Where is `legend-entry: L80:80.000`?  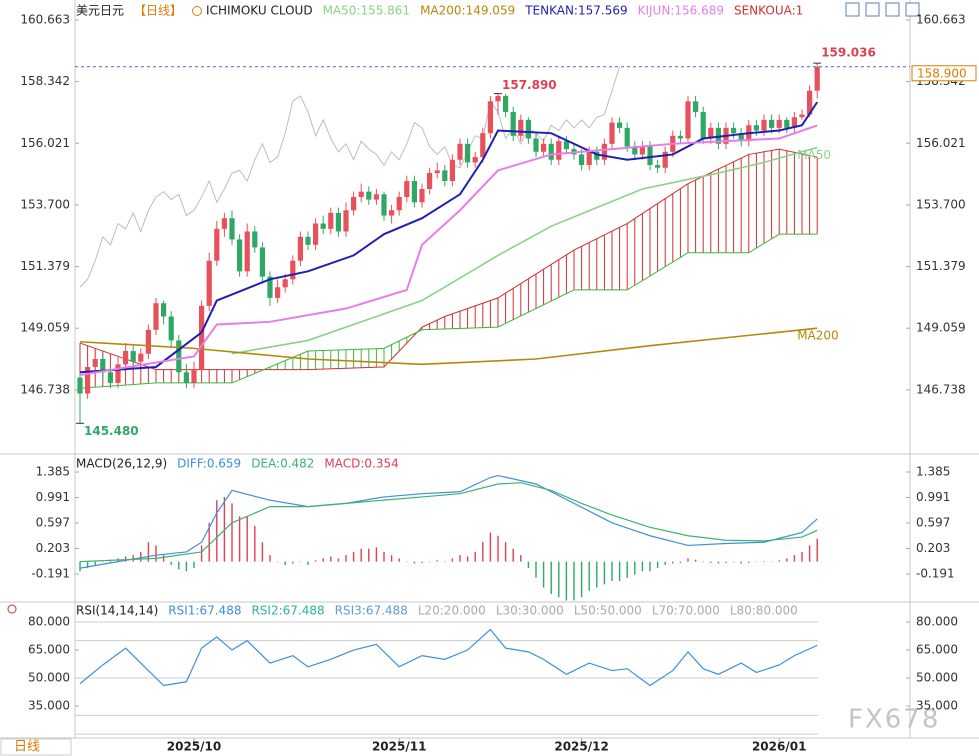
legend-entry: L80:80.000 is located at coordinates (764, 611).